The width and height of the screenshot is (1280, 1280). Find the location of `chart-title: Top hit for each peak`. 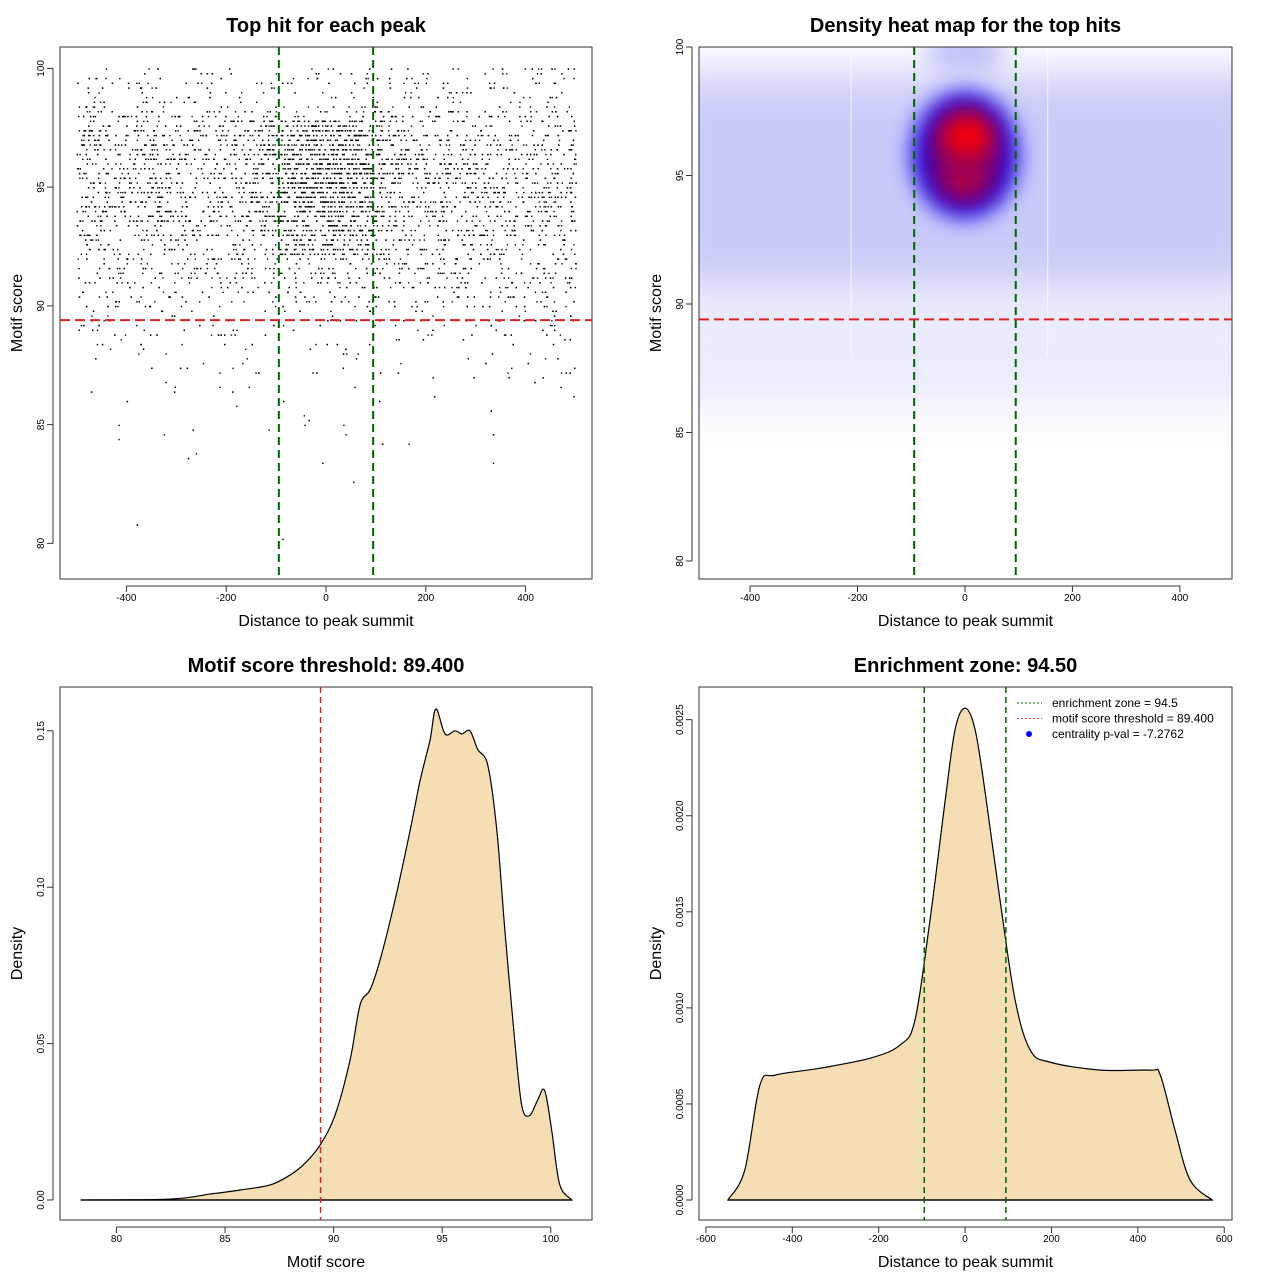

chart-title: Top hit for each peak is located at coordinates (326, 26).